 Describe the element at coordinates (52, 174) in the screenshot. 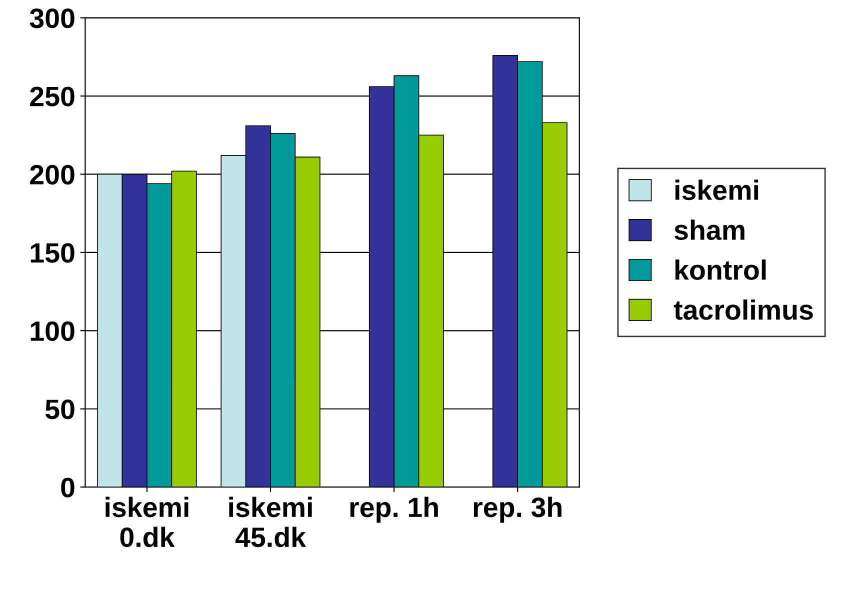

I see `y-tick-label: 200` at that location.